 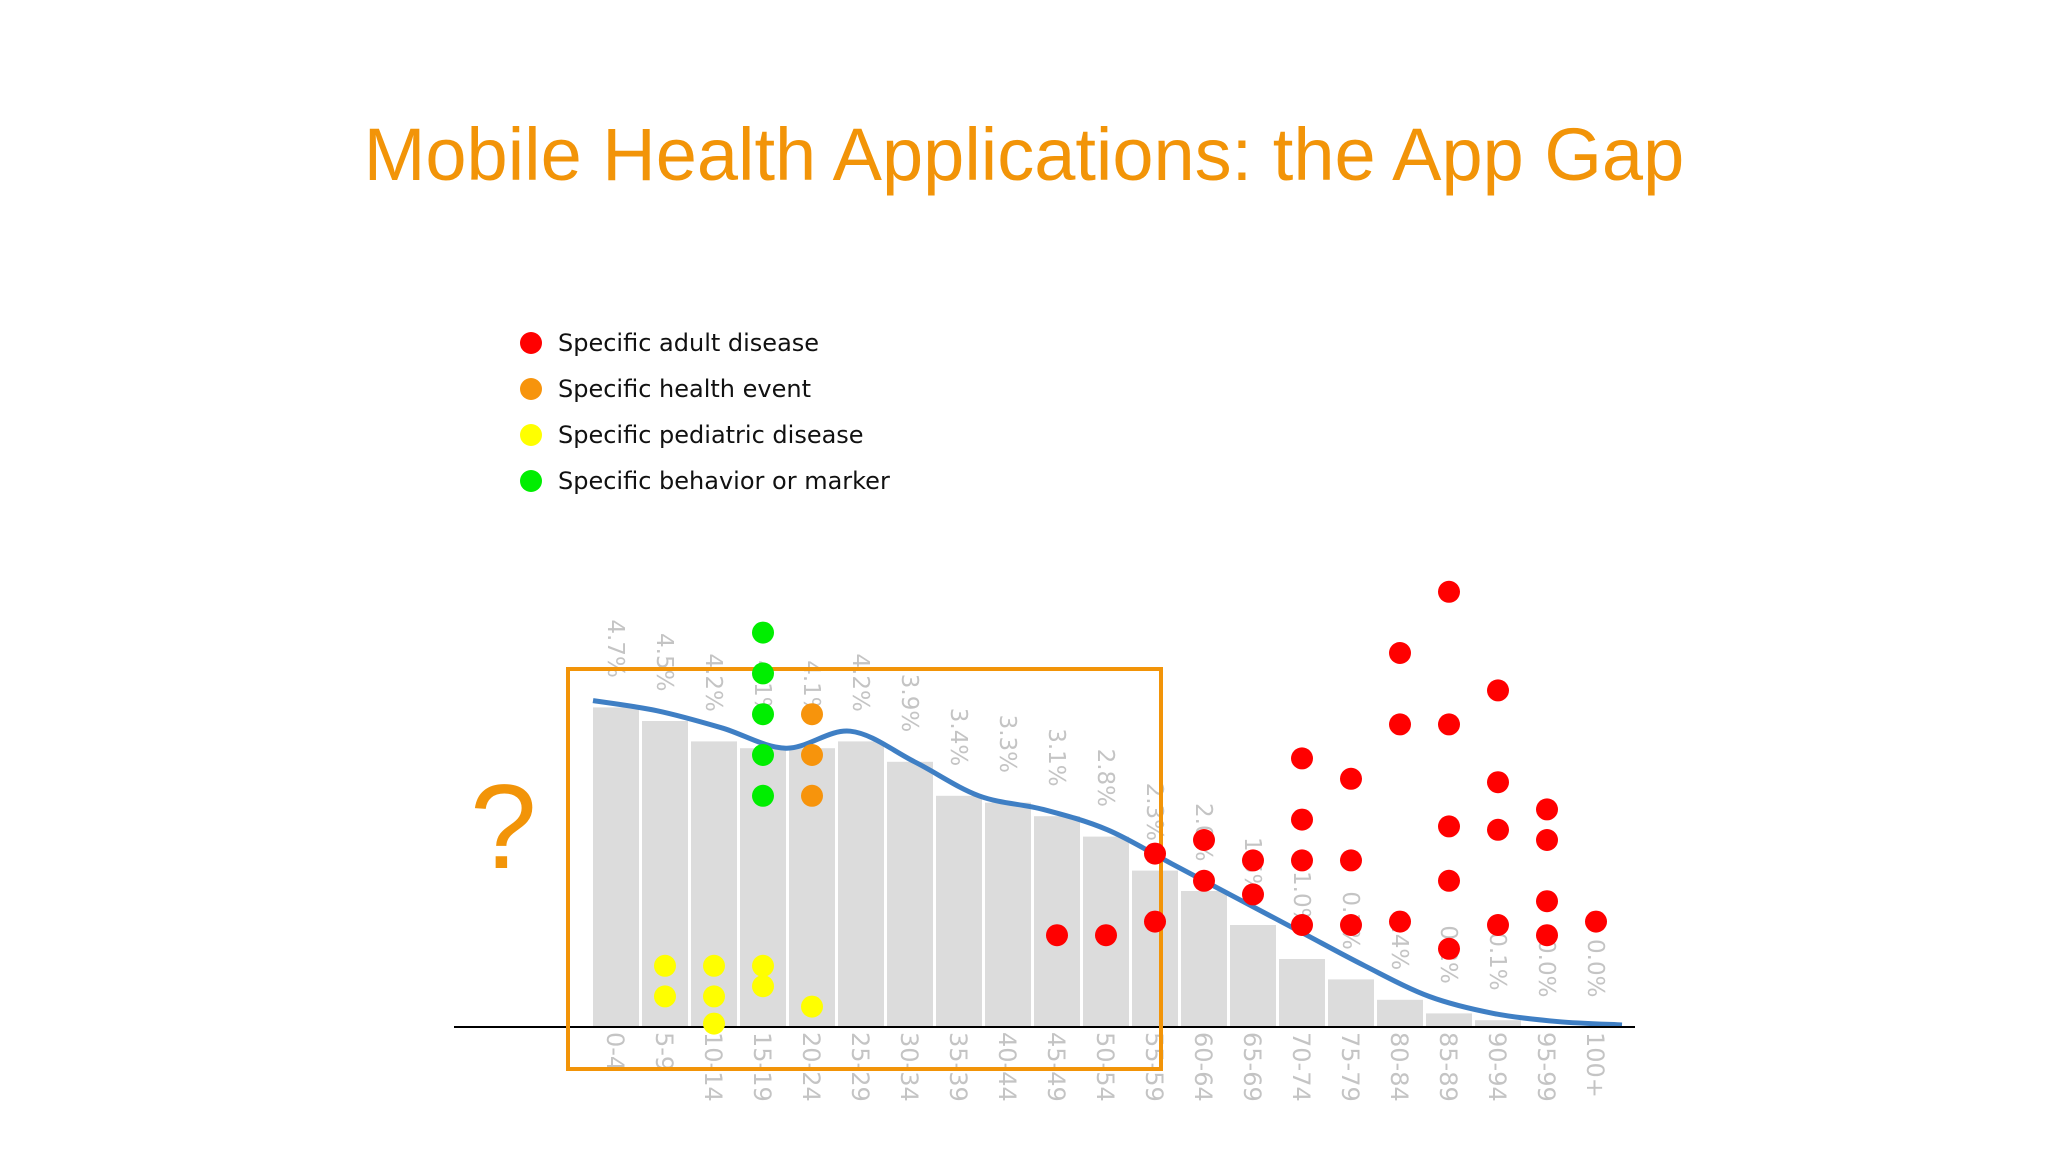 I want to click on bar-value-label: 3.4%, so click(x=958, y=737).